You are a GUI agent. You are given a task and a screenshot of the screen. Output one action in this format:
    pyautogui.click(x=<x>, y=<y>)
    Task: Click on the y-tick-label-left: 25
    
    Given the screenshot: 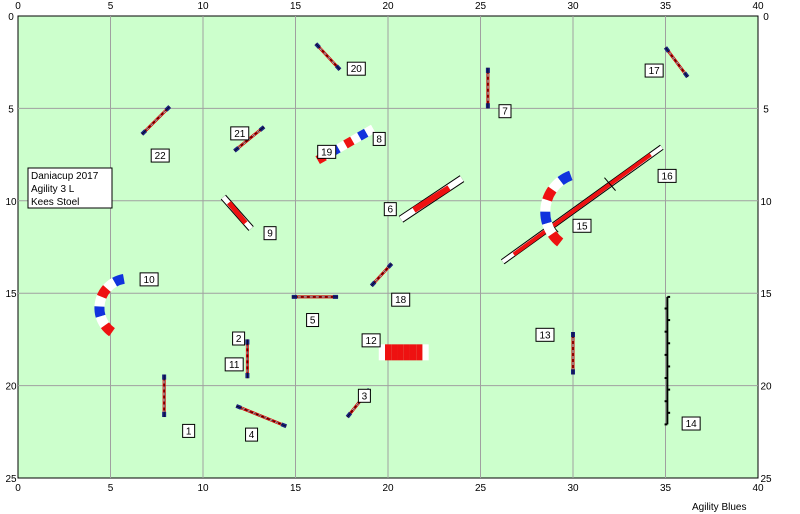 What is the action you would take?
    pyautogui.click(x=11, y=479)
    